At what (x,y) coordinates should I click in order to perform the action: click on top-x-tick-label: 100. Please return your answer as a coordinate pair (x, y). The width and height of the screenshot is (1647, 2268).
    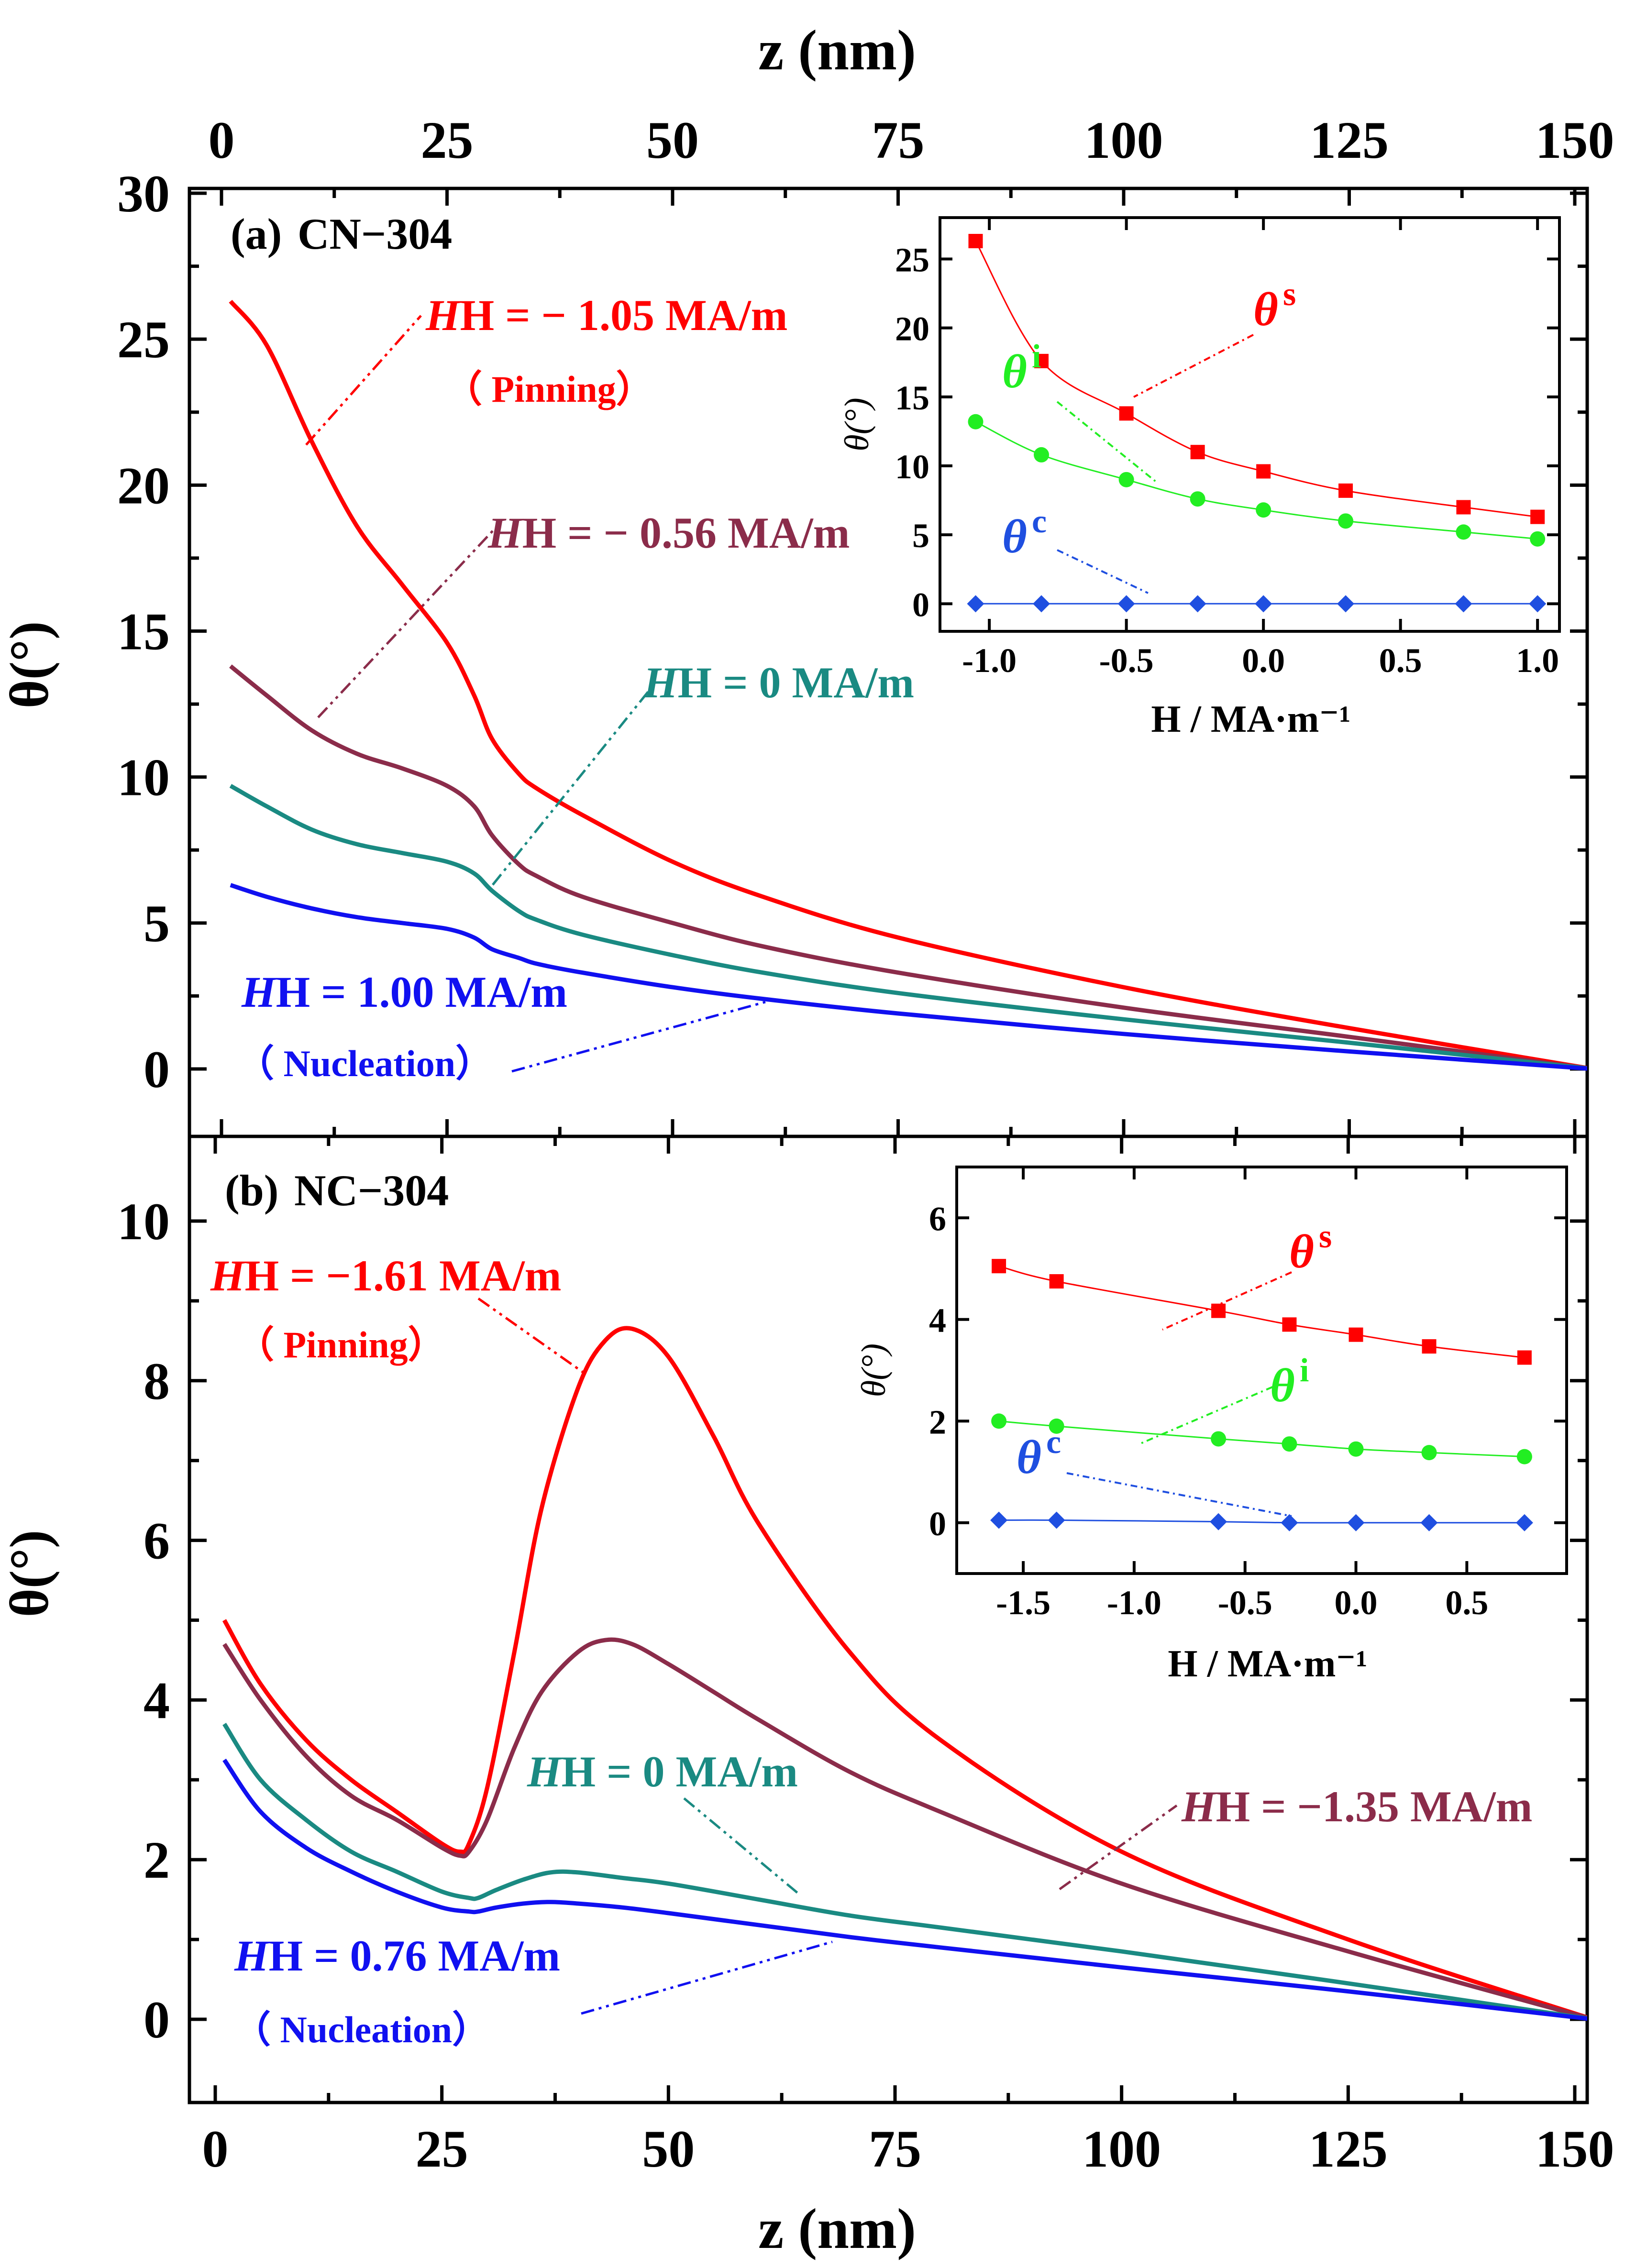
    Looking at the image, I should click on (1123, 140).